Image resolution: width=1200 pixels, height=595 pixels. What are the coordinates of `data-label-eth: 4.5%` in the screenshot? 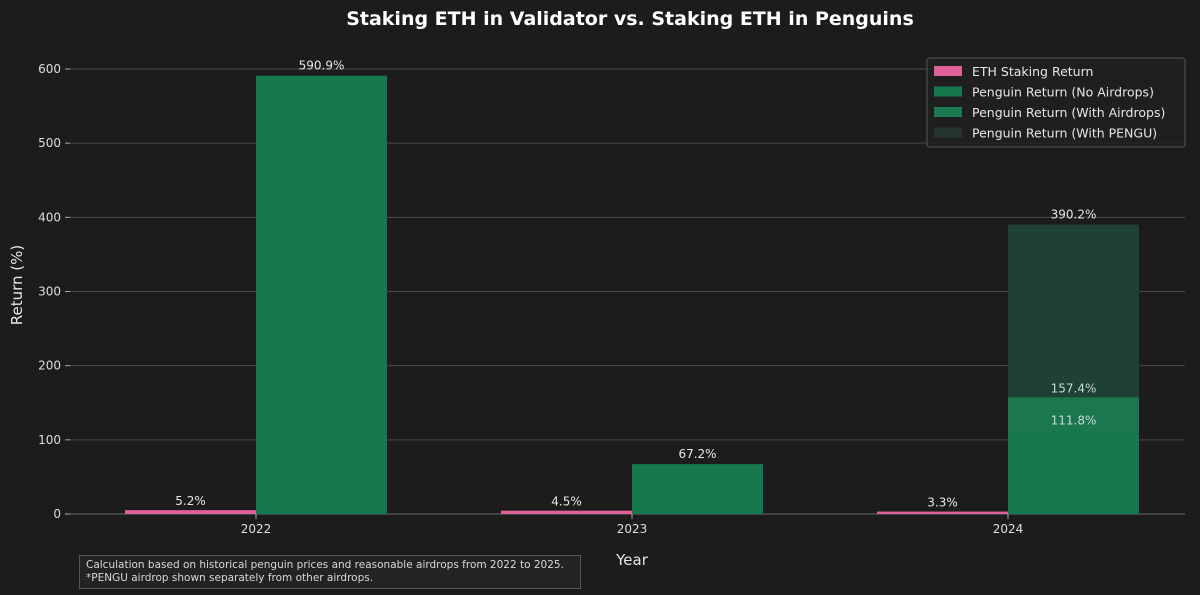 It's located at (566, 502).